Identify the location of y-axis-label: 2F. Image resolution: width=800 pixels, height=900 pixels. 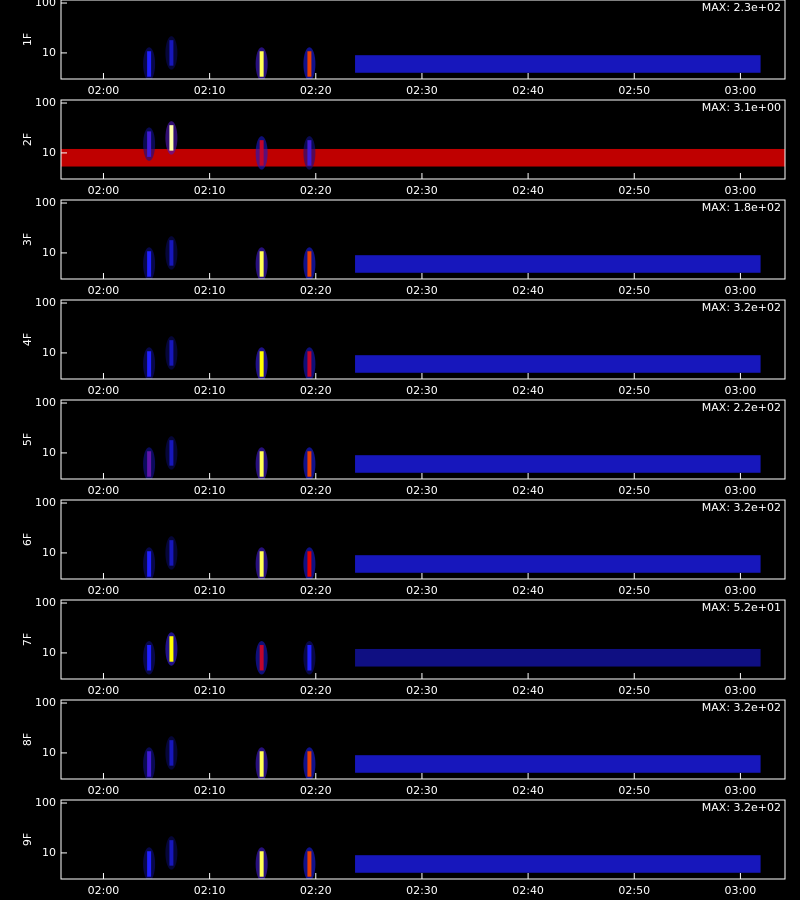
(27, 139).